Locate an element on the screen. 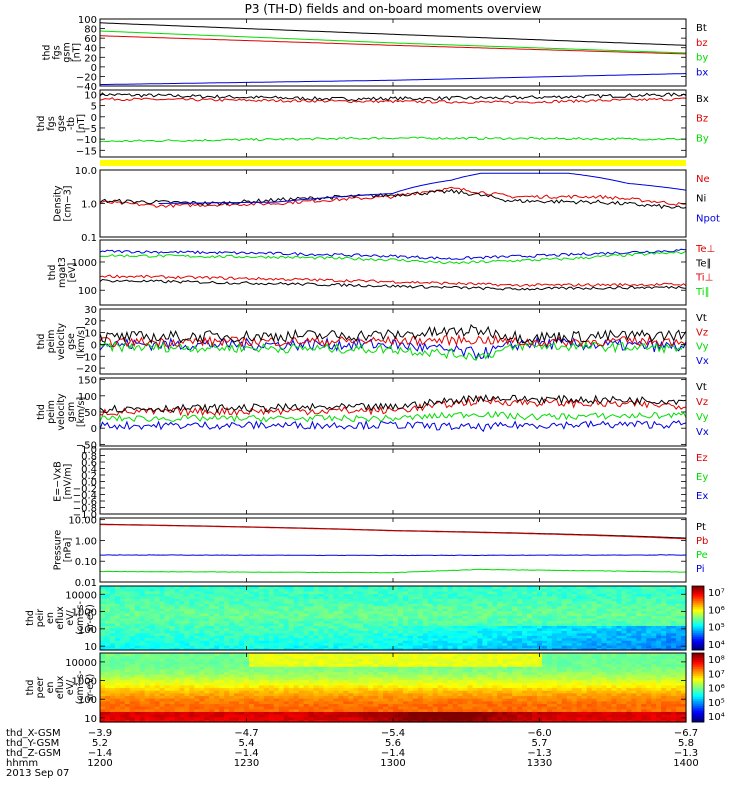  colorbar-tick-label: 10⁸ is located at coordinates (716, 660).